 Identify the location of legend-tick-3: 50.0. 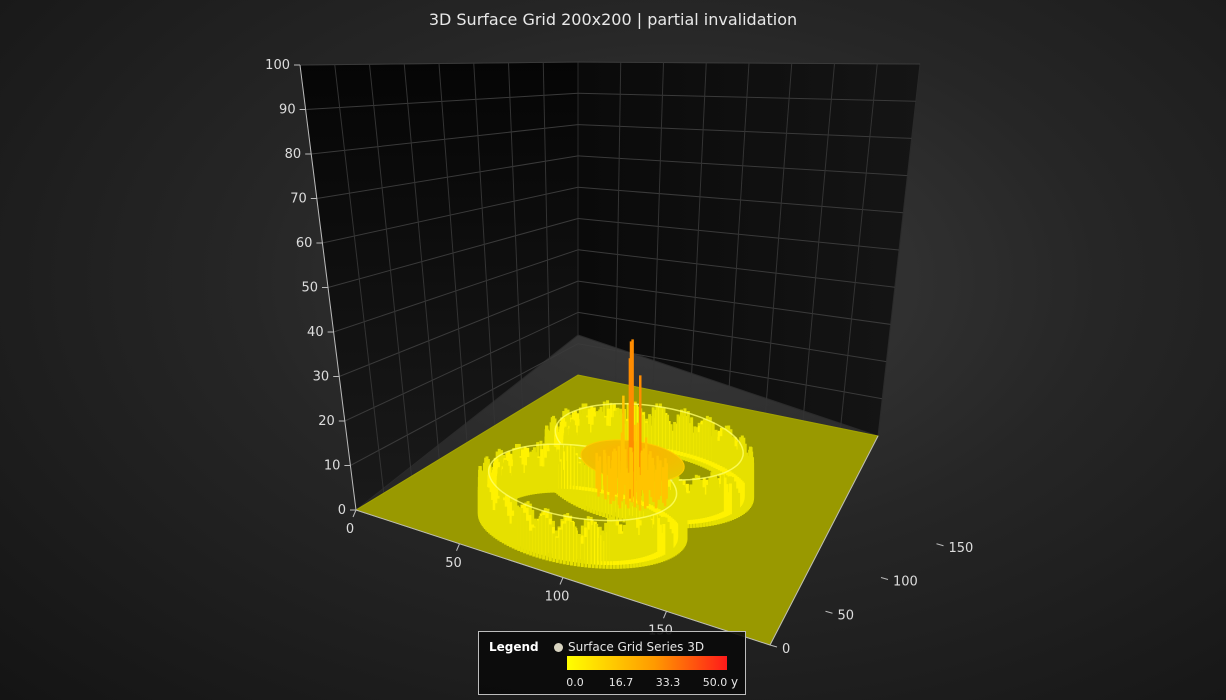
(715, 682).